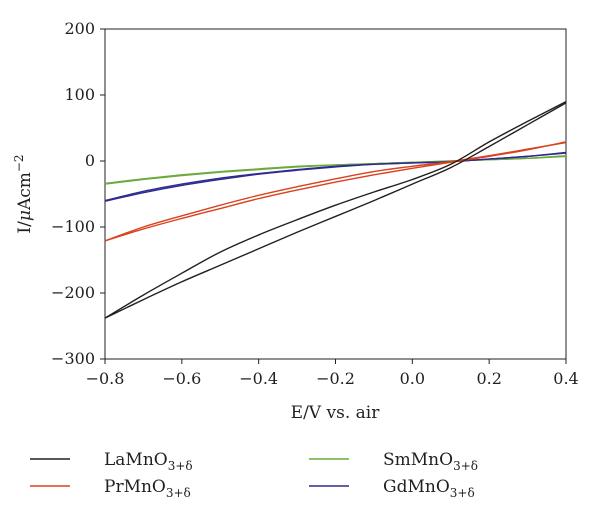 This screenshot has height=514, width=600. Describe the element at coordinates (418, 460) in the screenshot. I see `legend-label-smmno3-base: SmMnO` at that location.